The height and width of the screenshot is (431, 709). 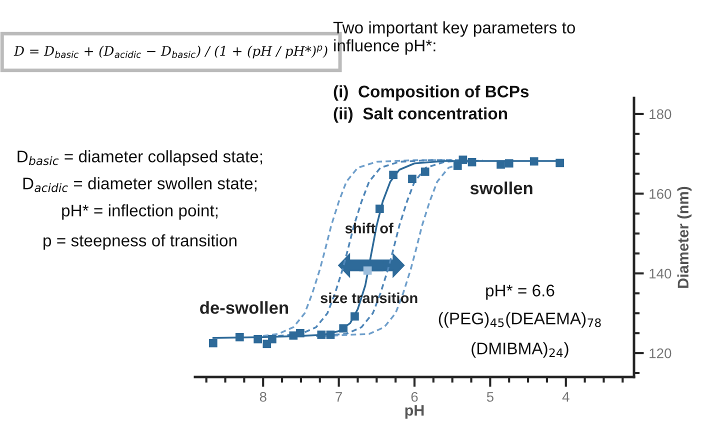 What do you see at coordinates (420, 115) in the screenshot?
I see `annotation: (ii) Salt concentration` at bounding box center [420, 115].